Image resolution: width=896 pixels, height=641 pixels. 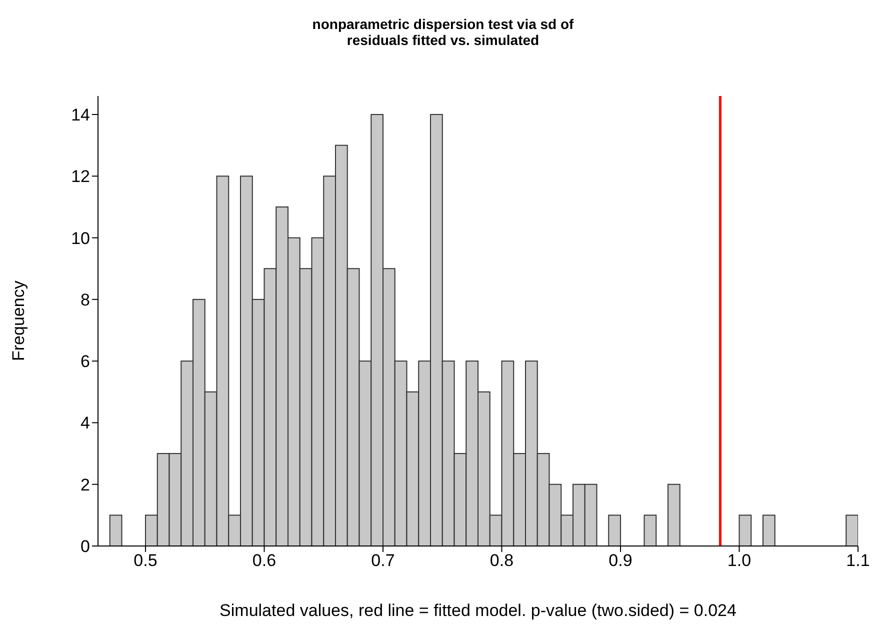 I want to click on chart-title: nonparametric dispersion test via sd of residuals fitted vs. simulated, so click(x=443, y=32).